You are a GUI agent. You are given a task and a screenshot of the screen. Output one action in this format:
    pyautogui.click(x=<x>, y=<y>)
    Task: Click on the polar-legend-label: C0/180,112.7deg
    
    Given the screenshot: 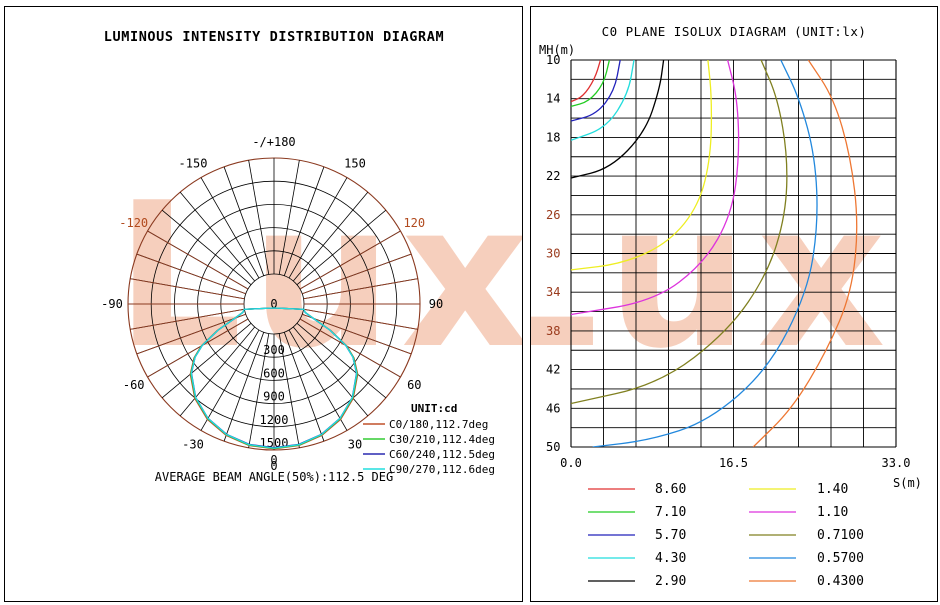 What is the action you would take?
    pyautogui.click(x=438, y=424)
    